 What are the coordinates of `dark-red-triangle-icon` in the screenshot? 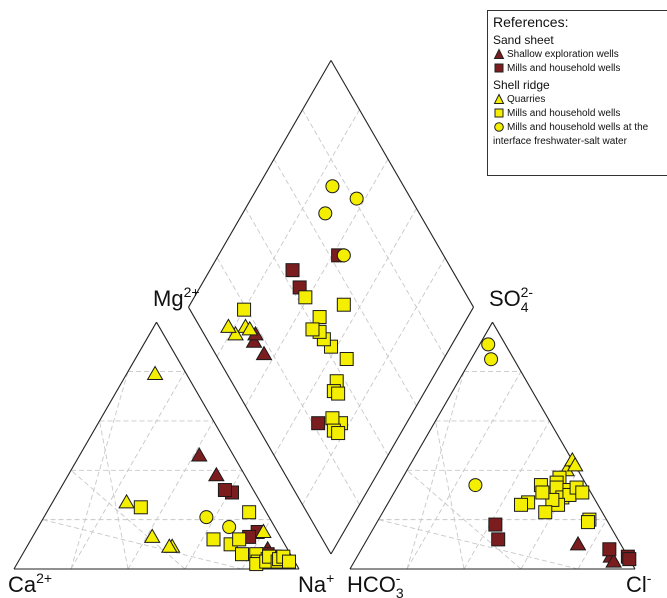 It's located at (499, 53).